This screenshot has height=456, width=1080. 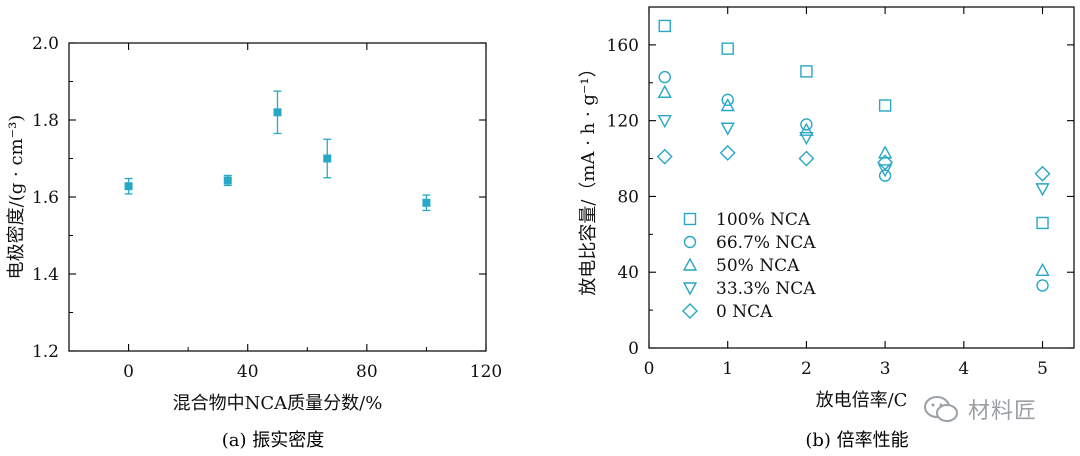 I want to click on chart-1-ytick-label: 80, so click(x=628, y=197).